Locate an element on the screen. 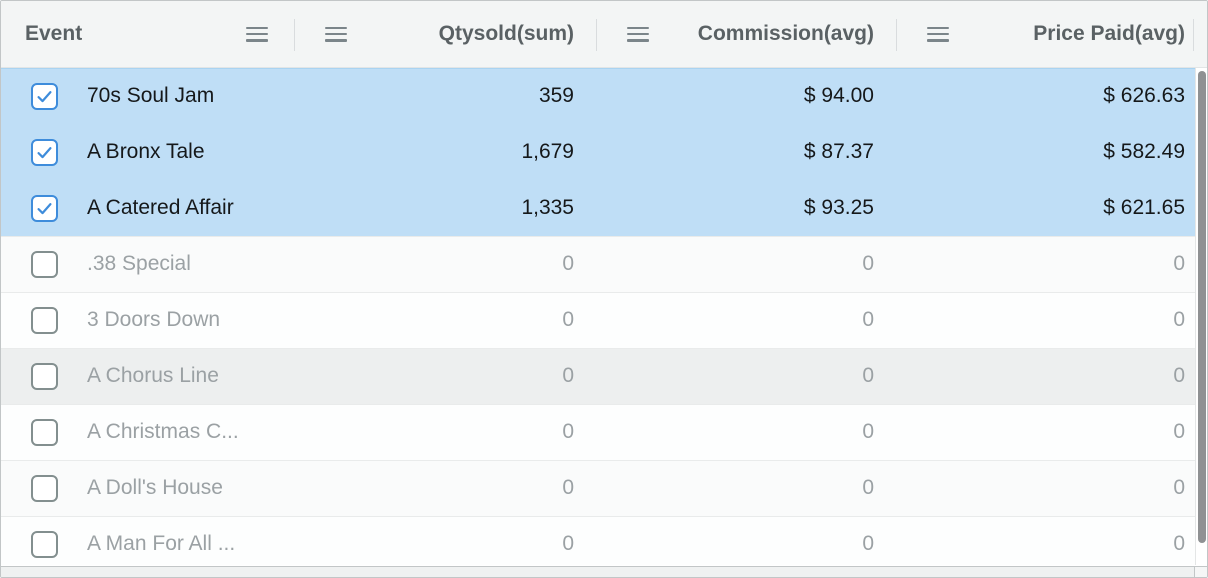 The width and height of the screenshot is (1208, 578). table-row: .38 Special 0 0 0 is located at coordinates (604, 264).